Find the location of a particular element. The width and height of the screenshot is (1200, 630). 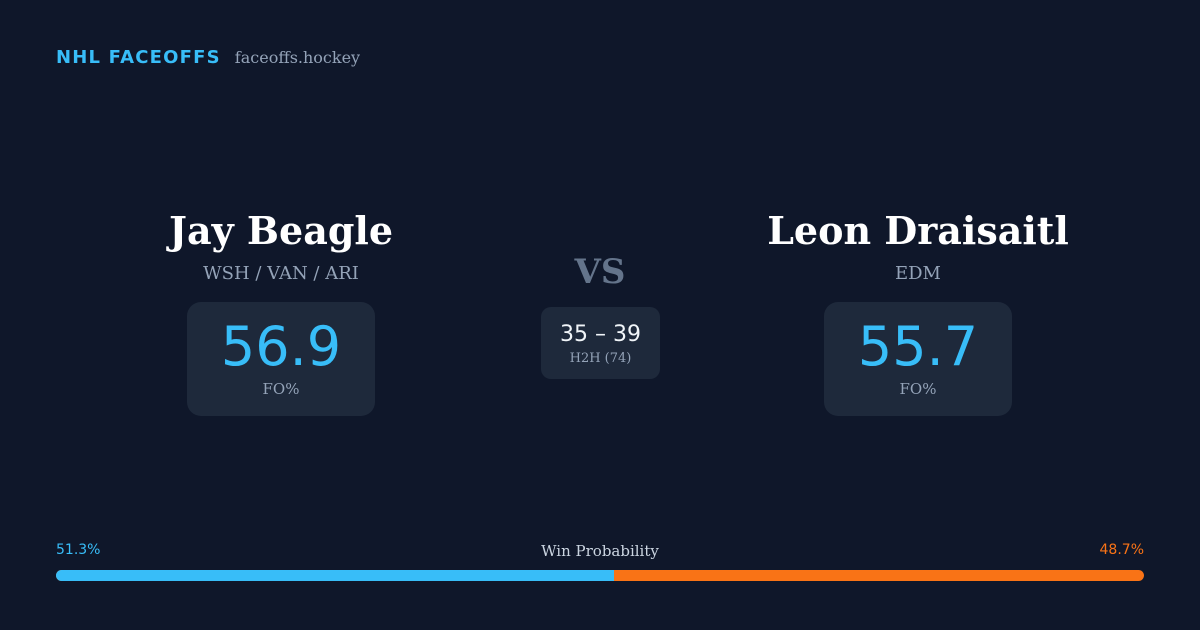

brand-header: NHL FACEOFFS faceoffs.hockey is located at coordinates (208, 57).